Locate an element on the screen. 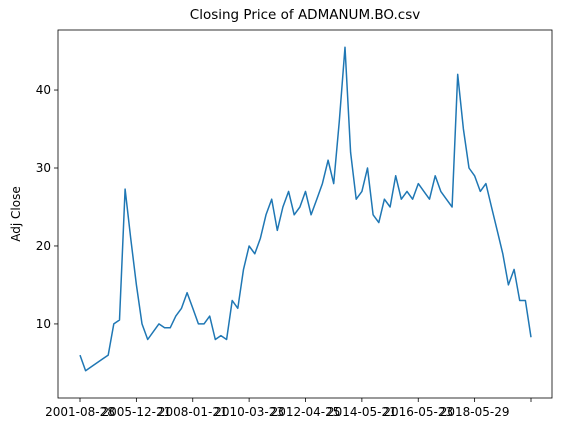 This screenshot has height=437, width=563. y-tick-label: 20 is located at coordinates (43, 246).